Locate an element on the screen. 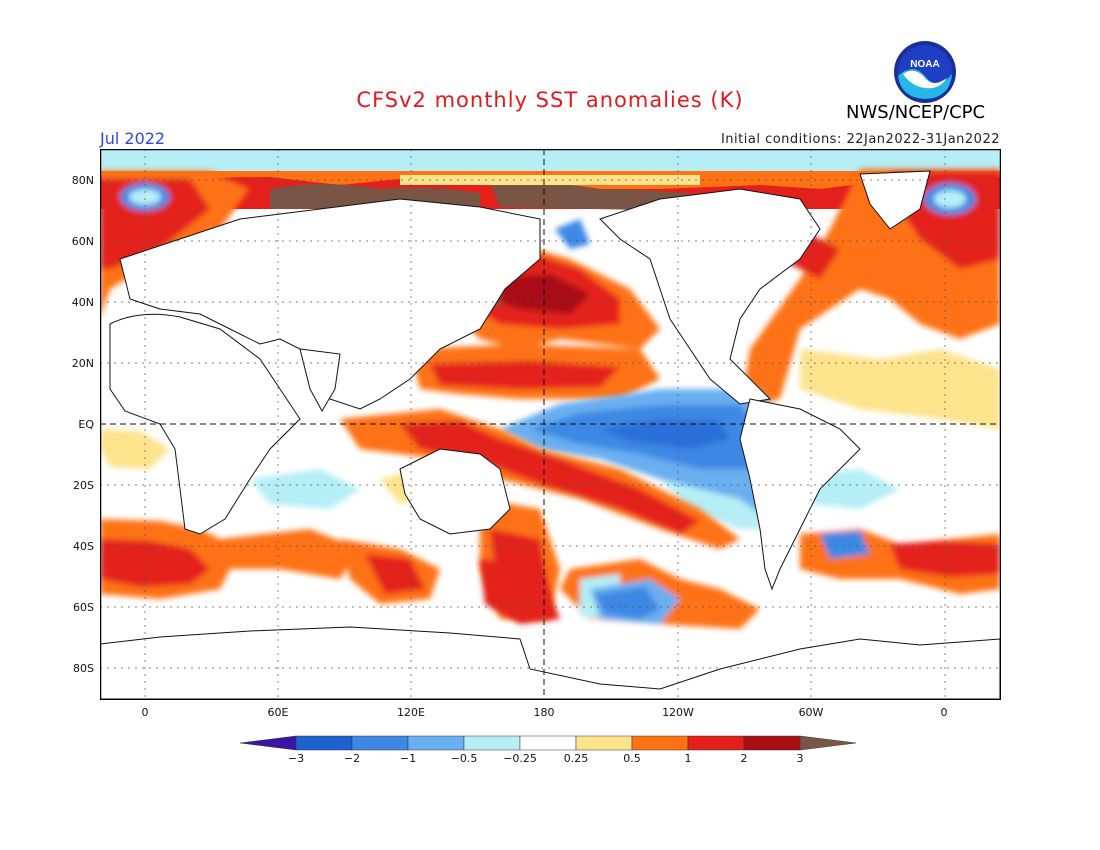 This screenshot has width=1100, height=850. lat-label: 80S is located at coordinates (83, 668).